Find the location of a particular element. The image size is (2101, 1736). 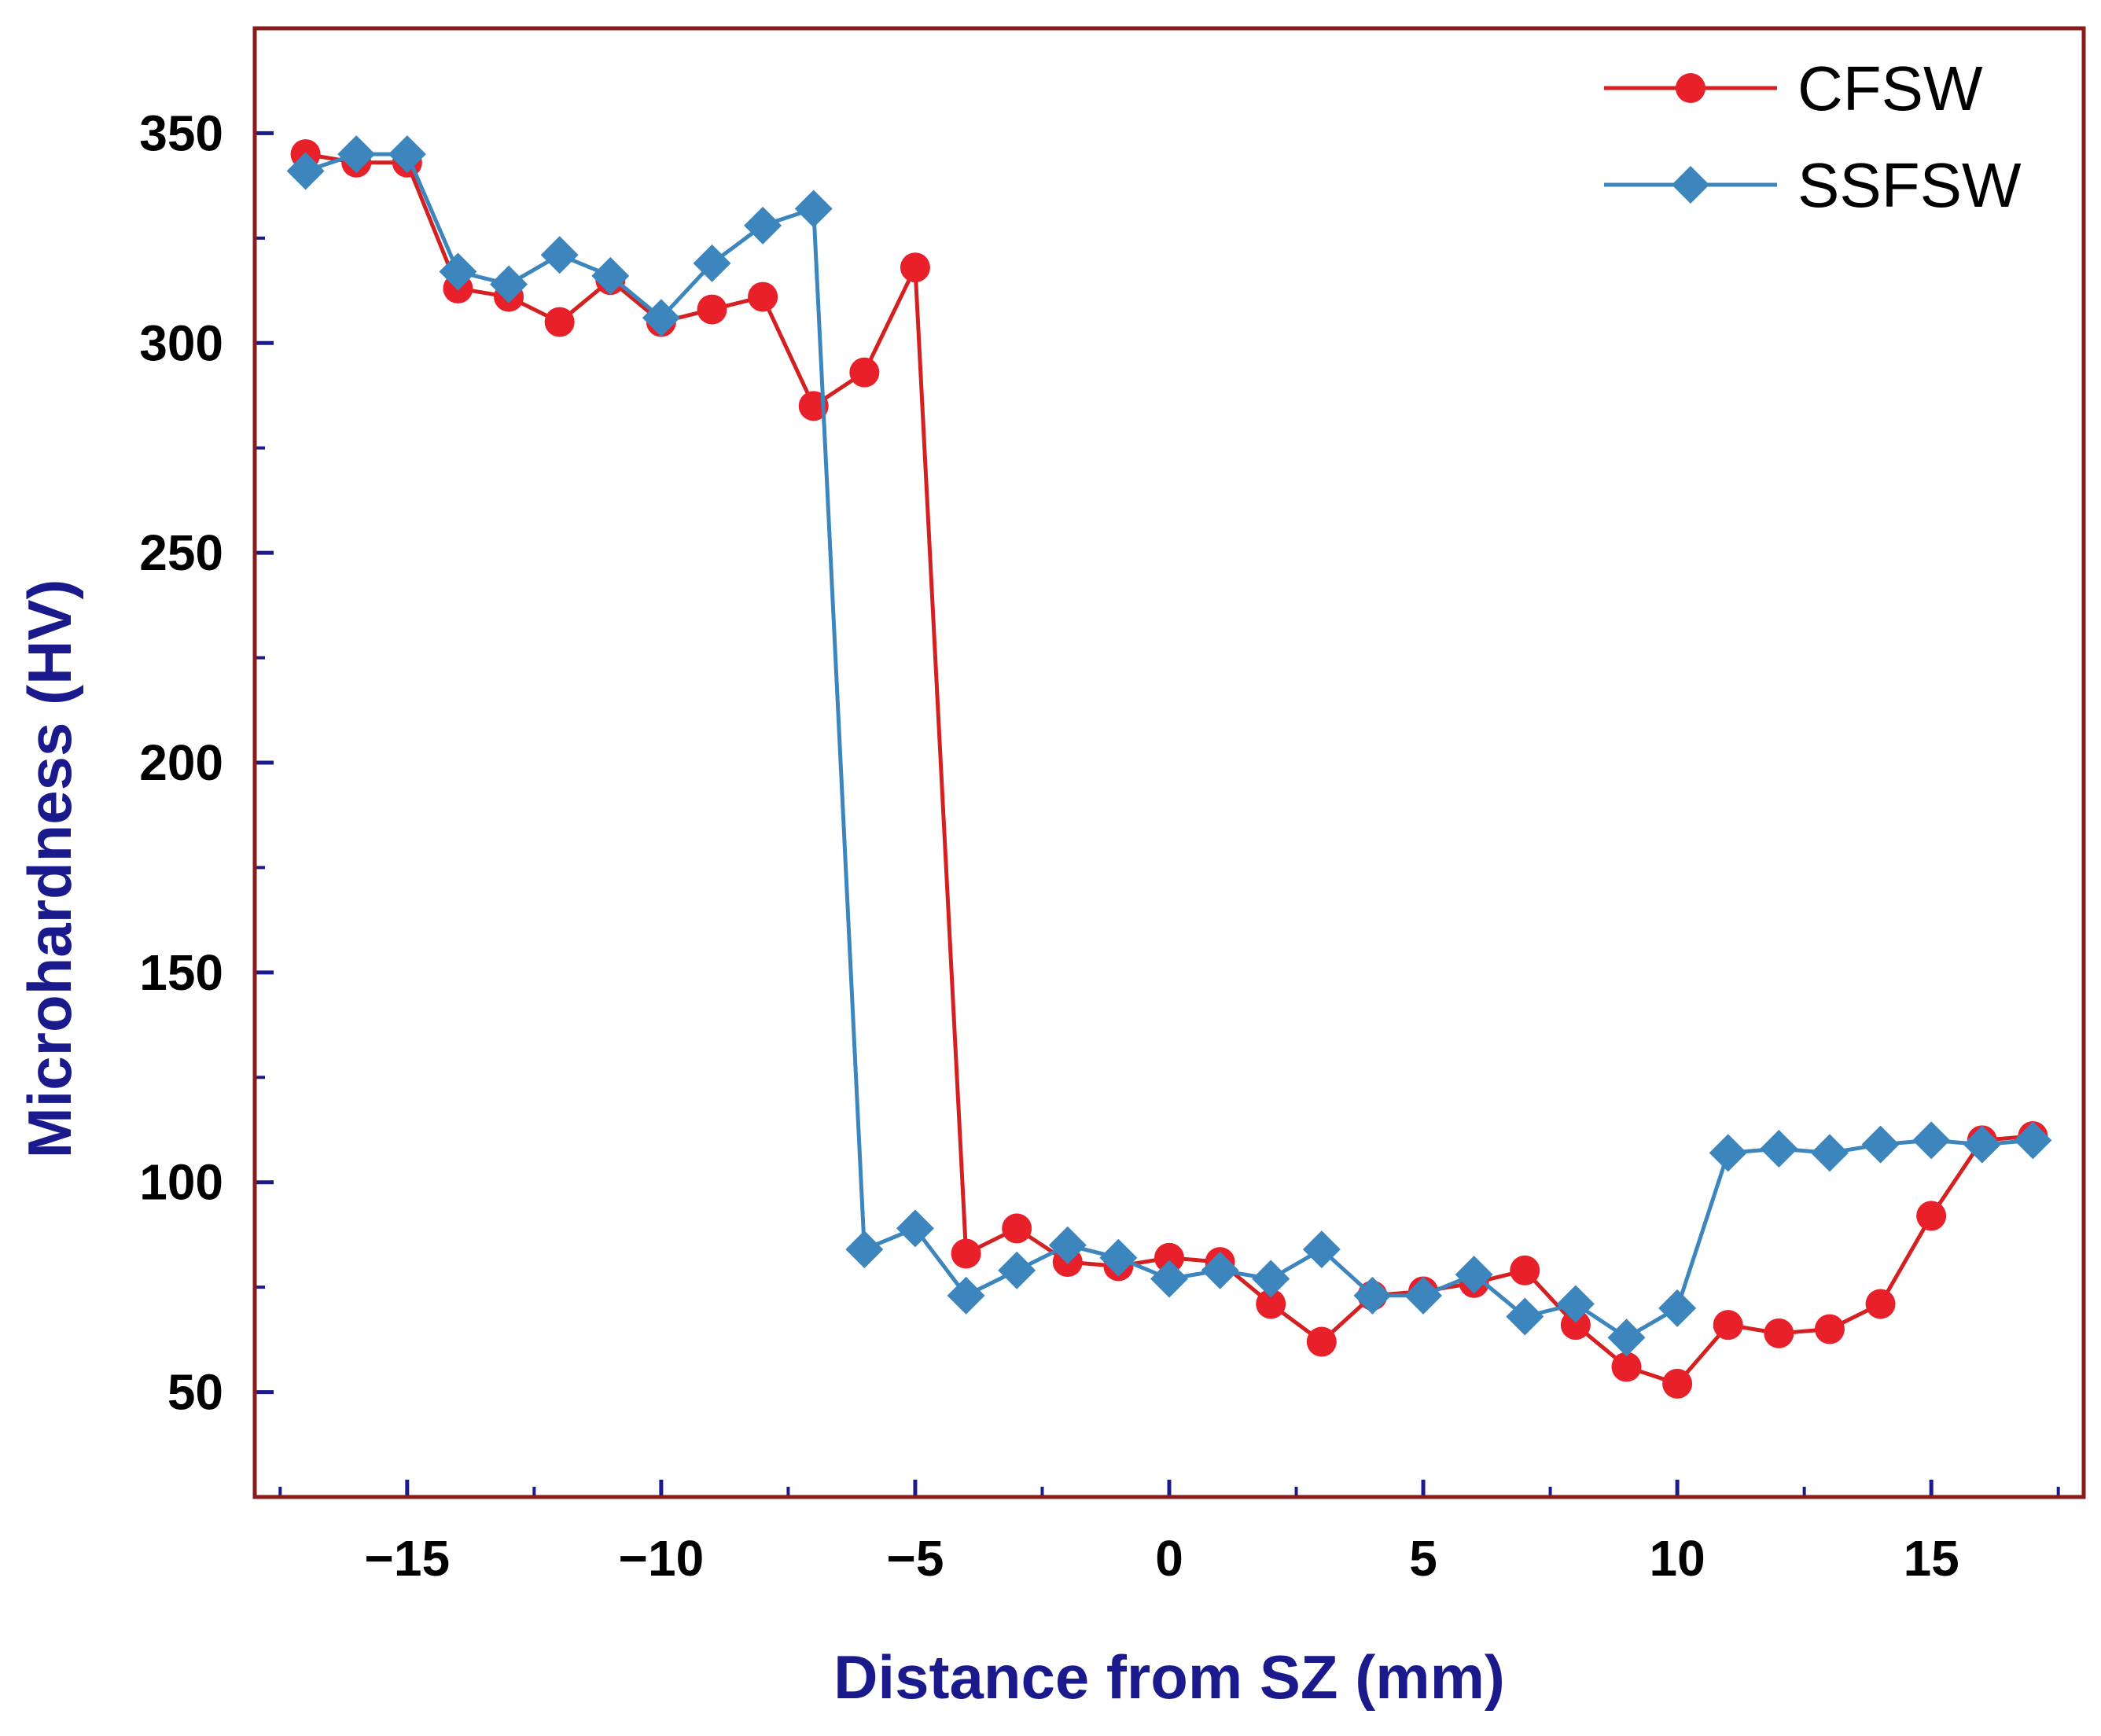

x-tick-label: 15 is located at coordinates (1931, 1559).